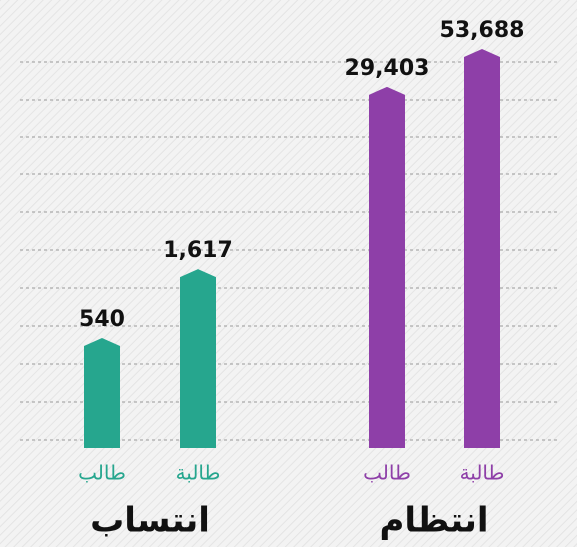 Image resolution: width=577 pixels, height=547 pixels. I want to click on value-label: 29,403, so click(387, 68).